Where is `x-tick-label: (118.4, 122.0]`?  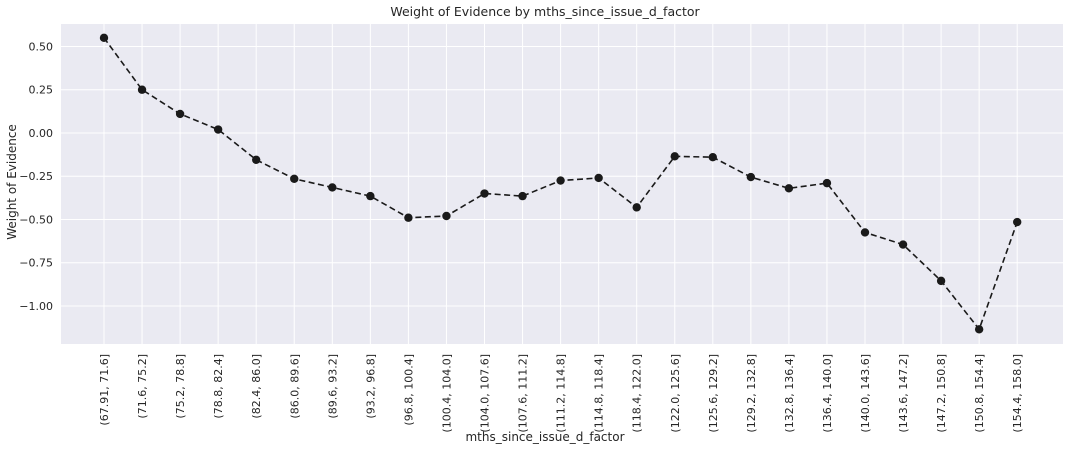 x-tick-label: (118.4, 122.0] is located at coordinates (637, 393).